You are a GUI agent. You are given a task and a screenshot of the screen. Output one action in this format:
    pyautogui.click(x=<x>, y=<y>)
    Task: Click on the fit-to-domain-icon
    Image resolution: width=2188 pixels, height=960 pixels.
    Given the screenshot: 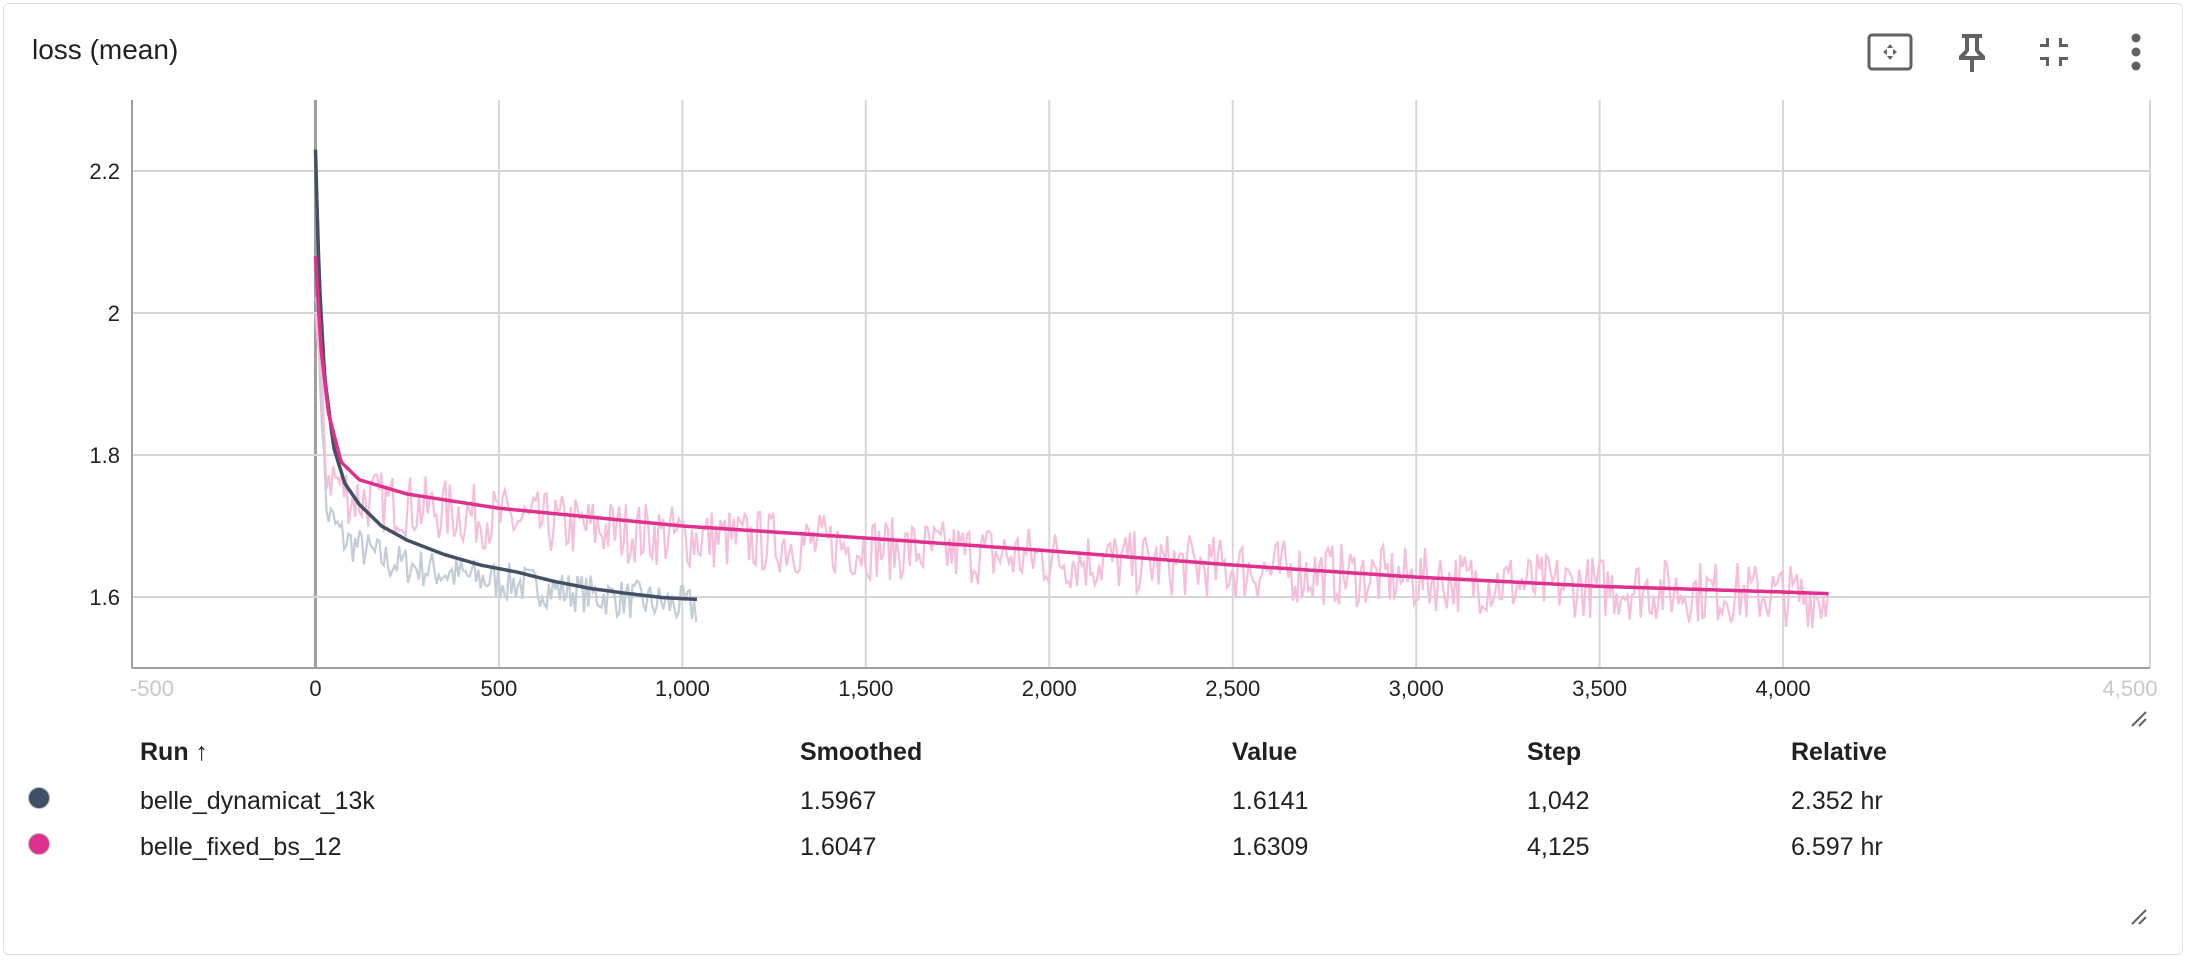 What is the action you would take?
    pyautogui.click(x=1890, y=52)
    